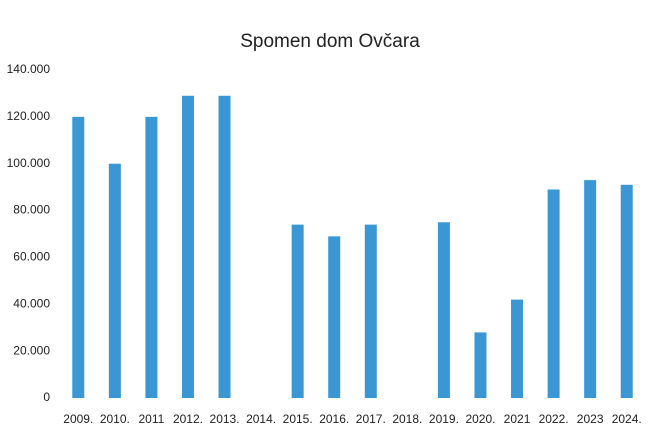 Image resolution: width=651 pixels, height=431 pixels. I want to click on x-tick-label: 2010., so click(115, 419).